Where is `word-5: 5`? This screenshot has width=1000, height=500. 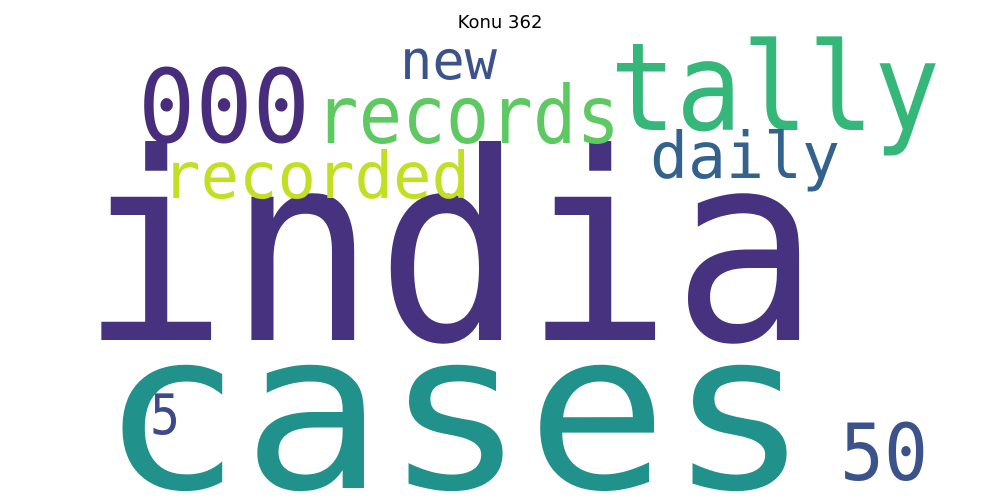 word-5: 5 is located at coordinates (165, 415).